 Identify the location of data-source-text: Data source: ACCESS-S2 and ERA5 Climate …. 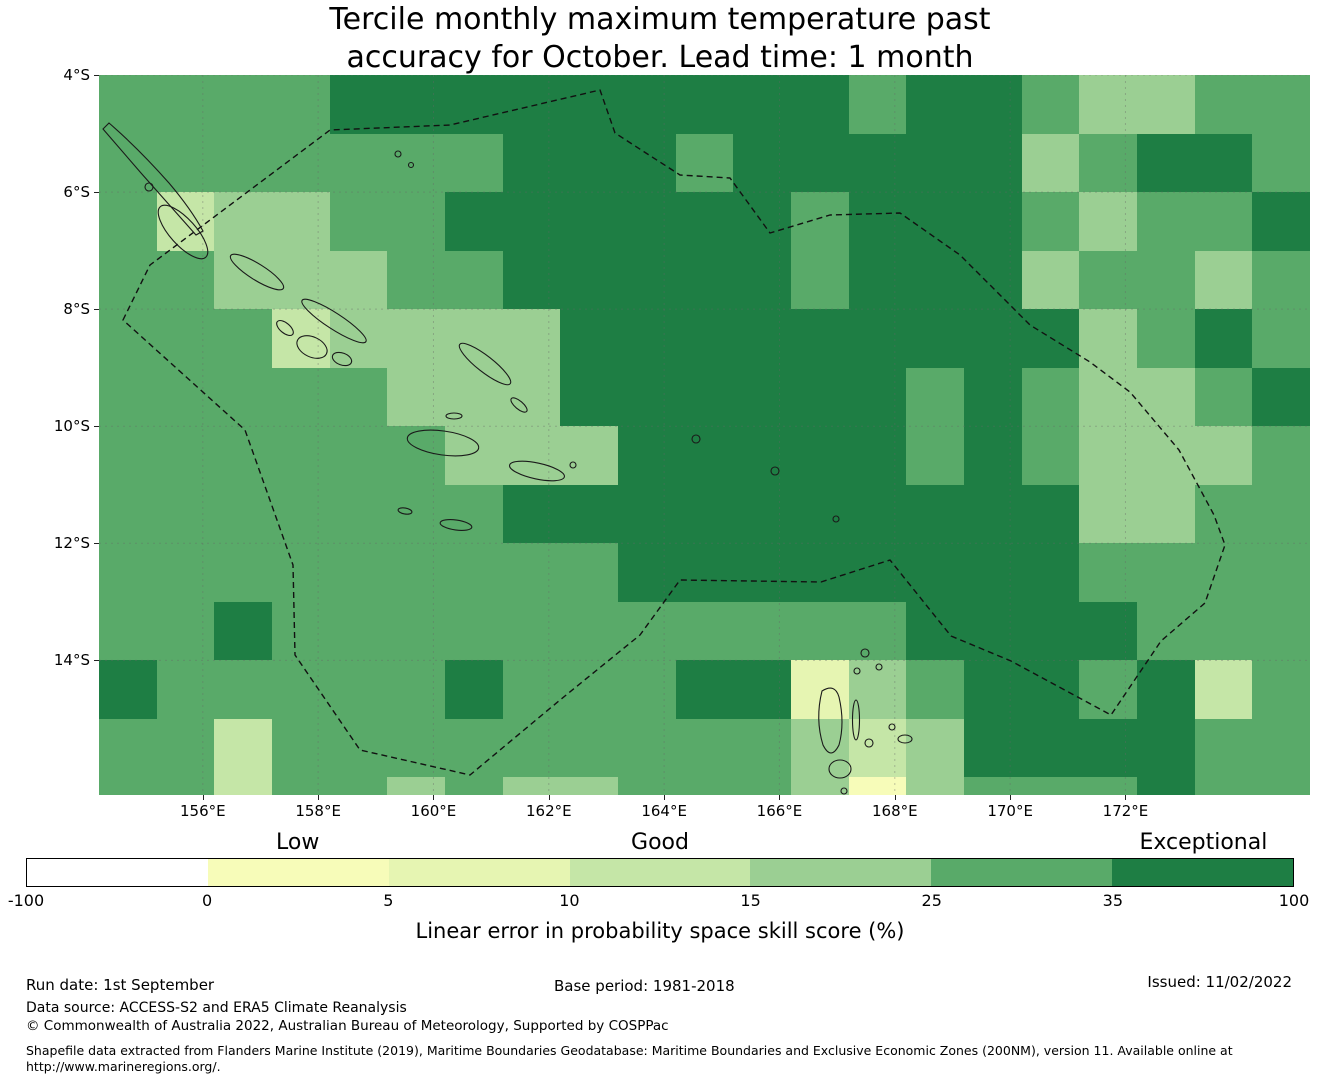
(216, 1008).